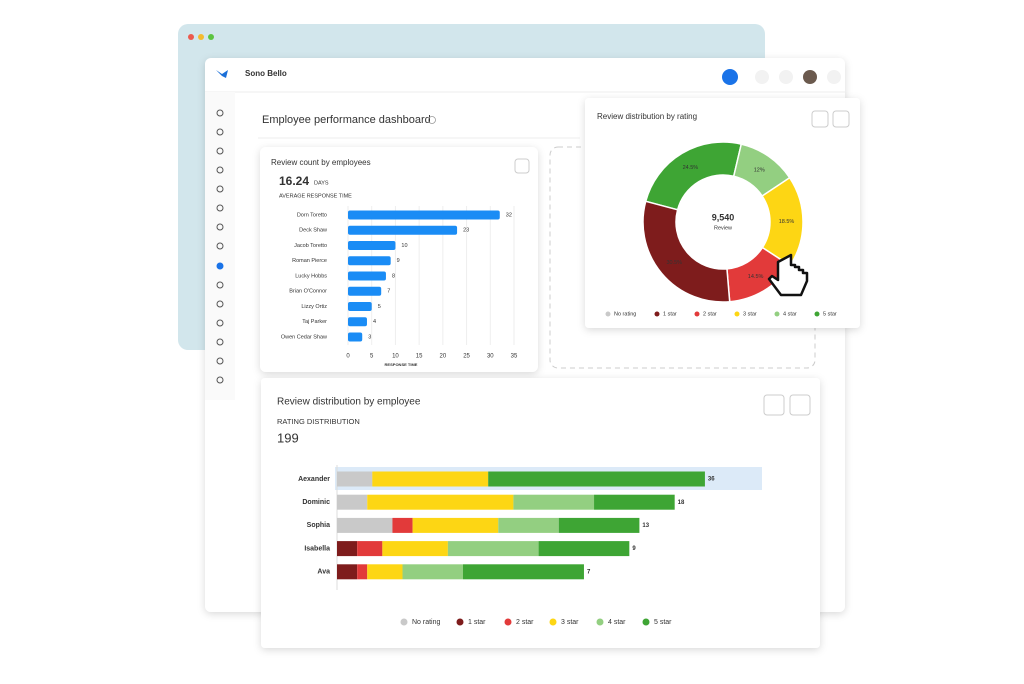 The image size is (1024, 684). What do you see at coordinates (834, 77) in the screenshot?
I see `menu-button` at bounding box center [834, 77].